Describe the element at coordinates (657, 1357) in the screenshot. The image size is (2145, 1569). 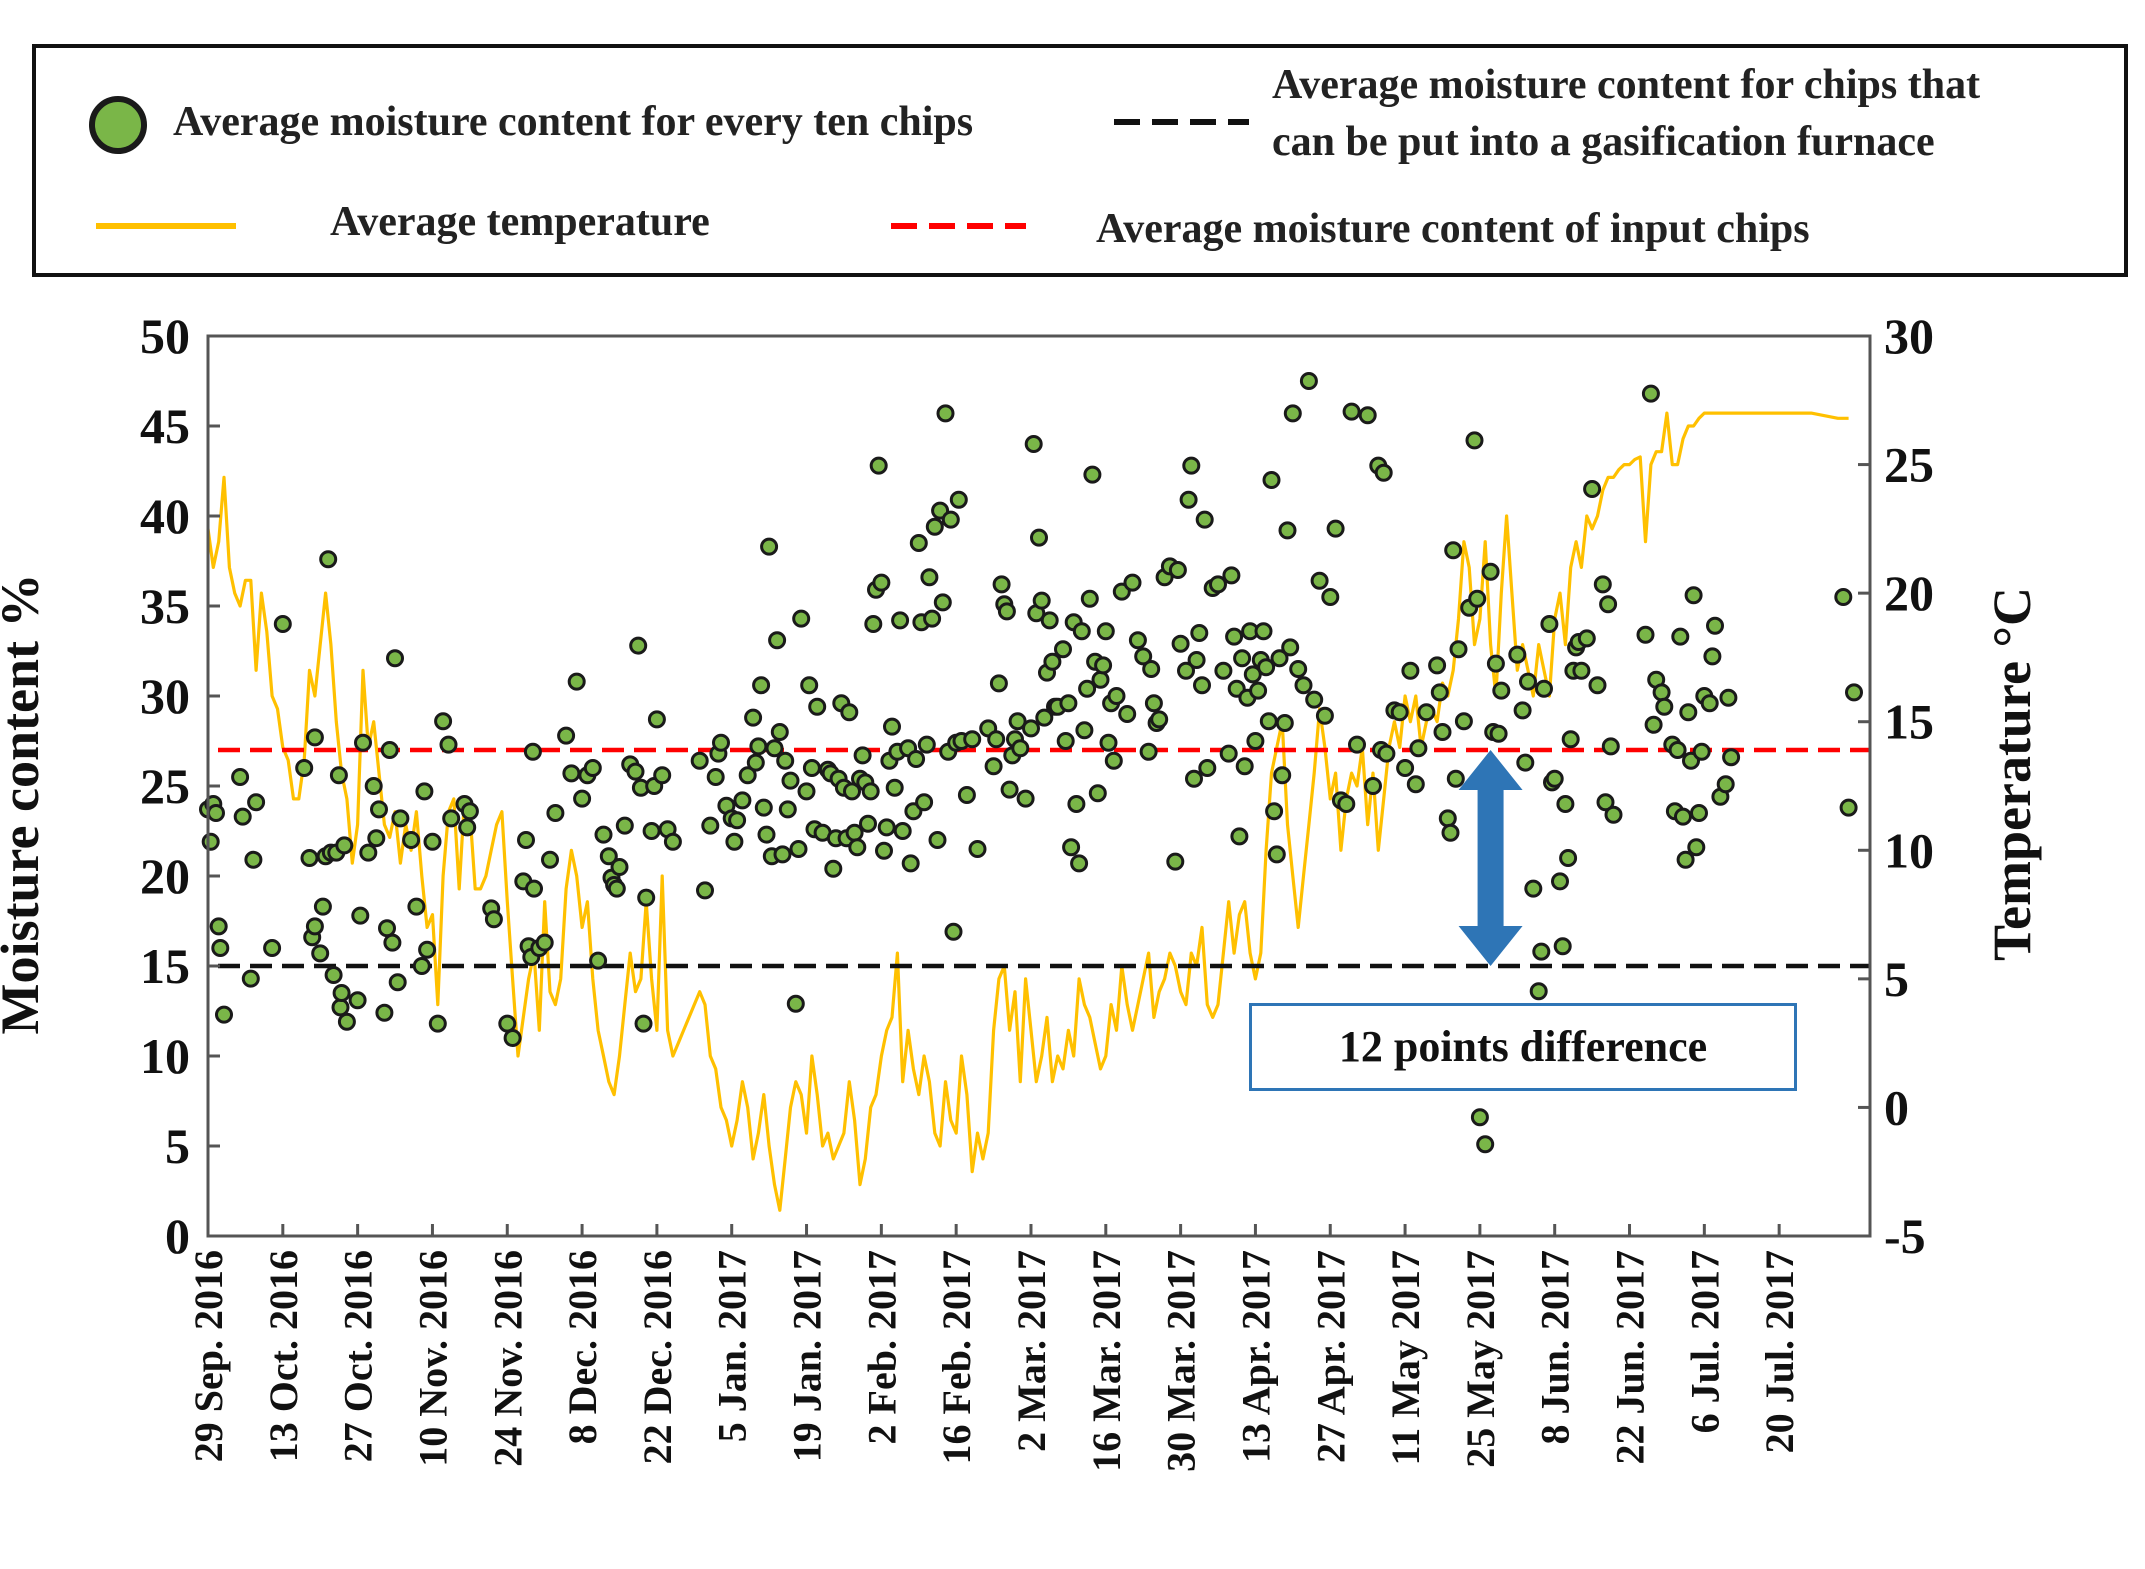
I see `x-tick-label: 22 Dec. 2016` at that location.